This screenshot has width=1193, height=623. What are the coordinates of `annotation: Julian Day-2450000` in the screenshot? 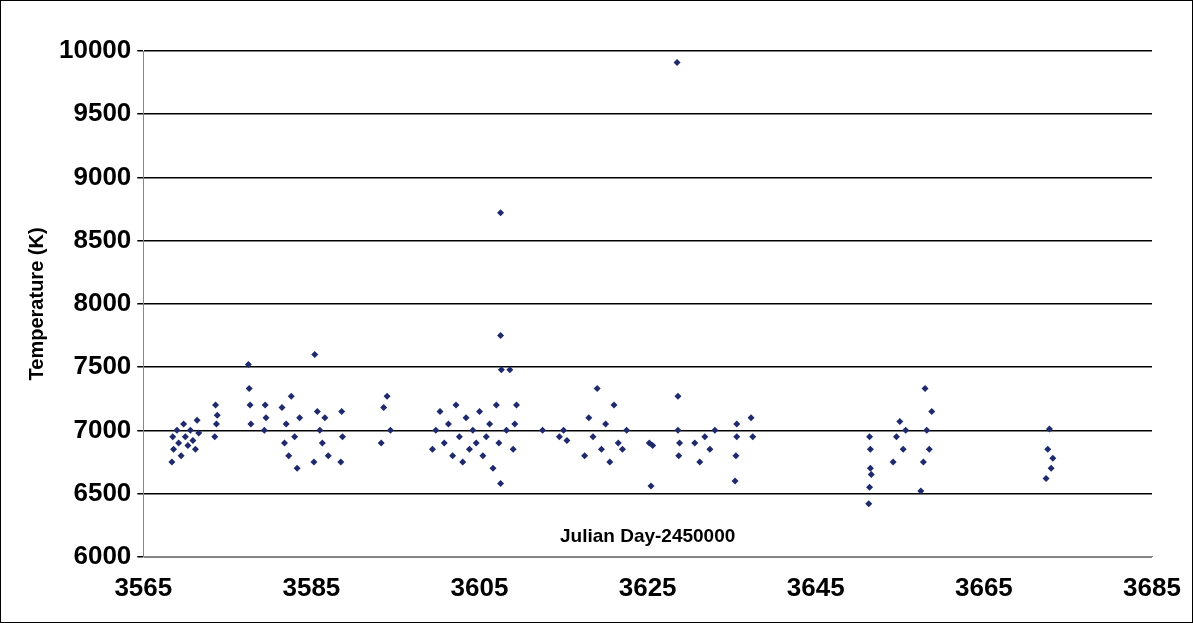 It's located at (647, 536).